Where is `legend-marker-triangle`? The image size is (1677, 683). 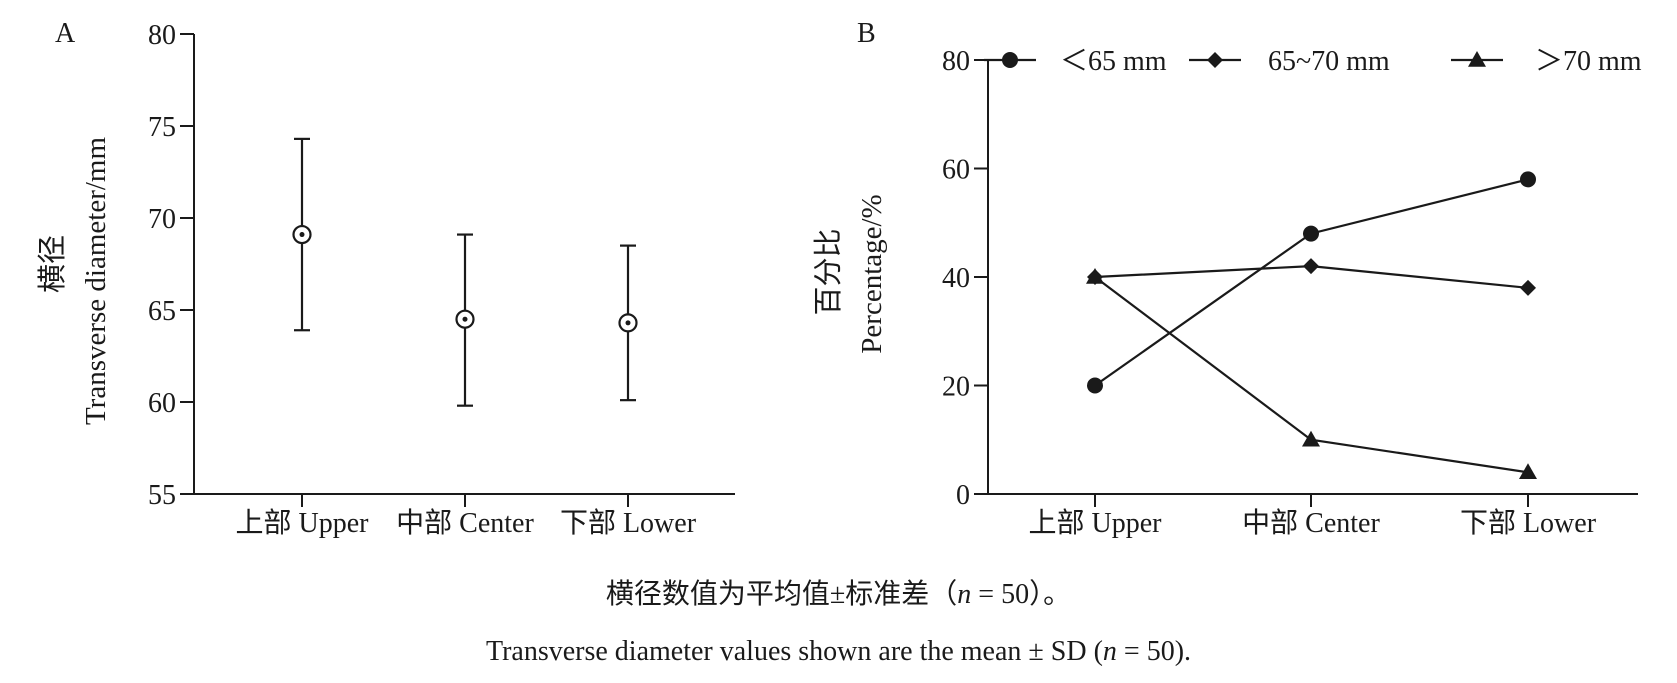
legend-marker-triangle is located at coordinates (1477, 59).